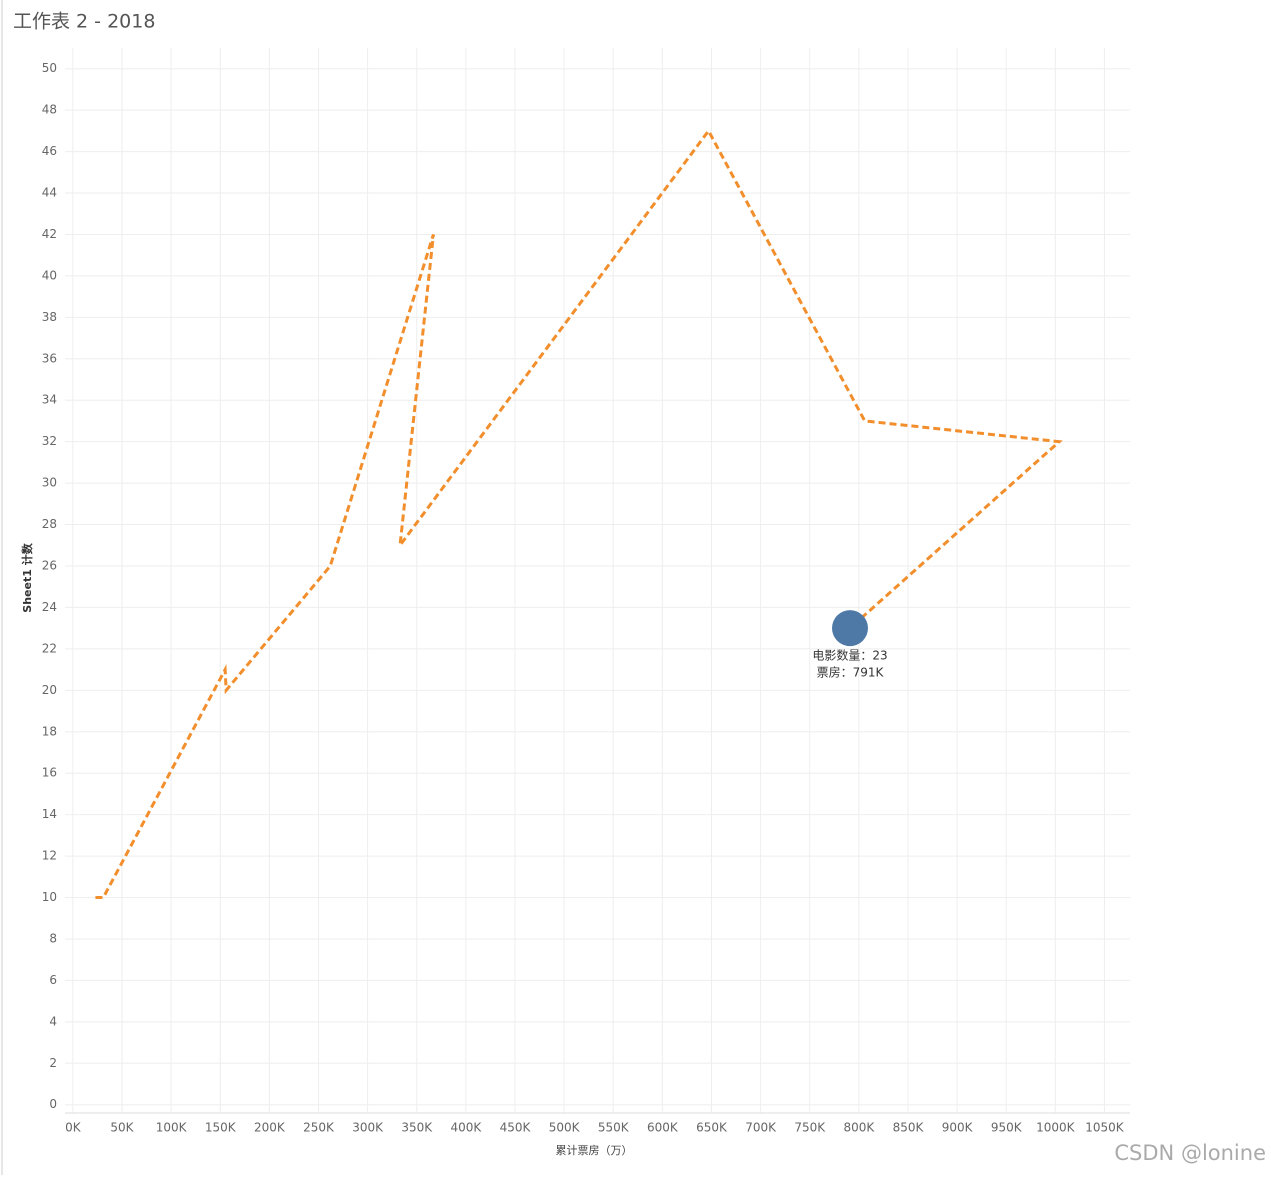  What do you see at coordinates (49, 524) in the screenshot?
I see `y-tick-label: 28` at bounding box center [49, 524].